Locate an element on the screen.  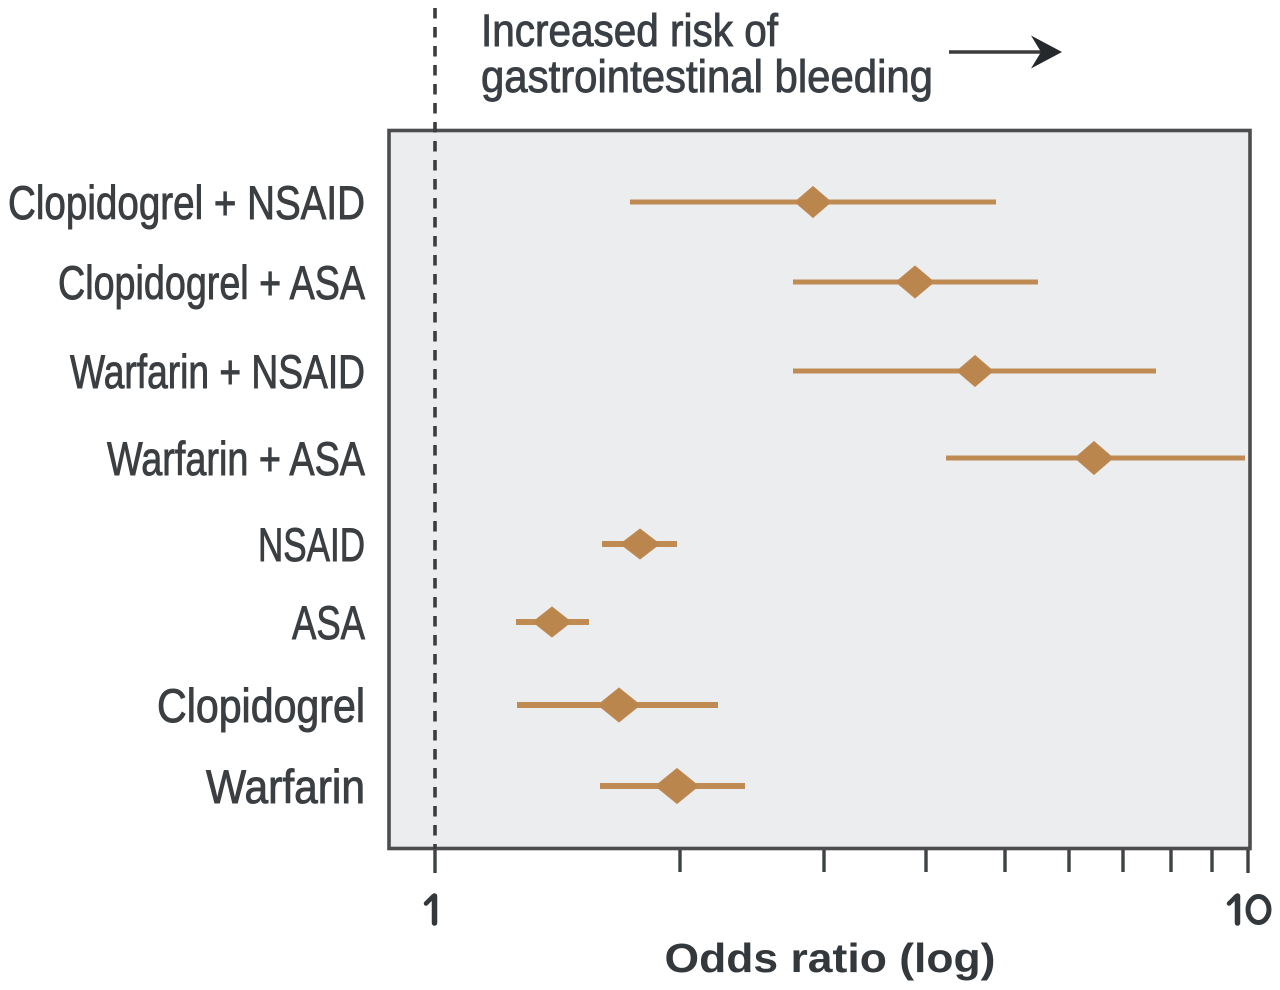
svg-text: gastrointestinal bleeding is located at coordinates (707, 76).